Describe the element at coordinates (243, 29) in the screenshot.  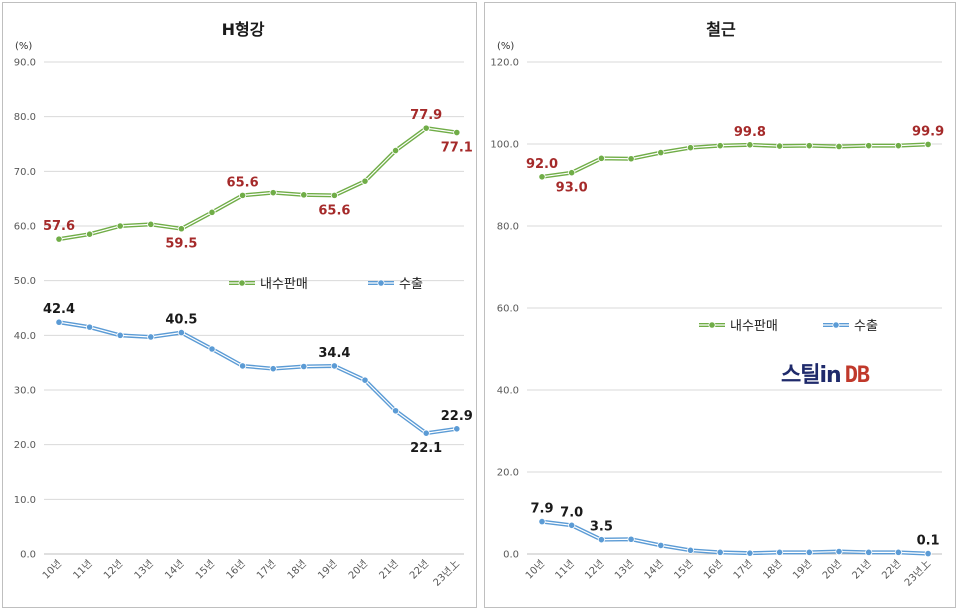
I see `chart-title: H형강` at that location.